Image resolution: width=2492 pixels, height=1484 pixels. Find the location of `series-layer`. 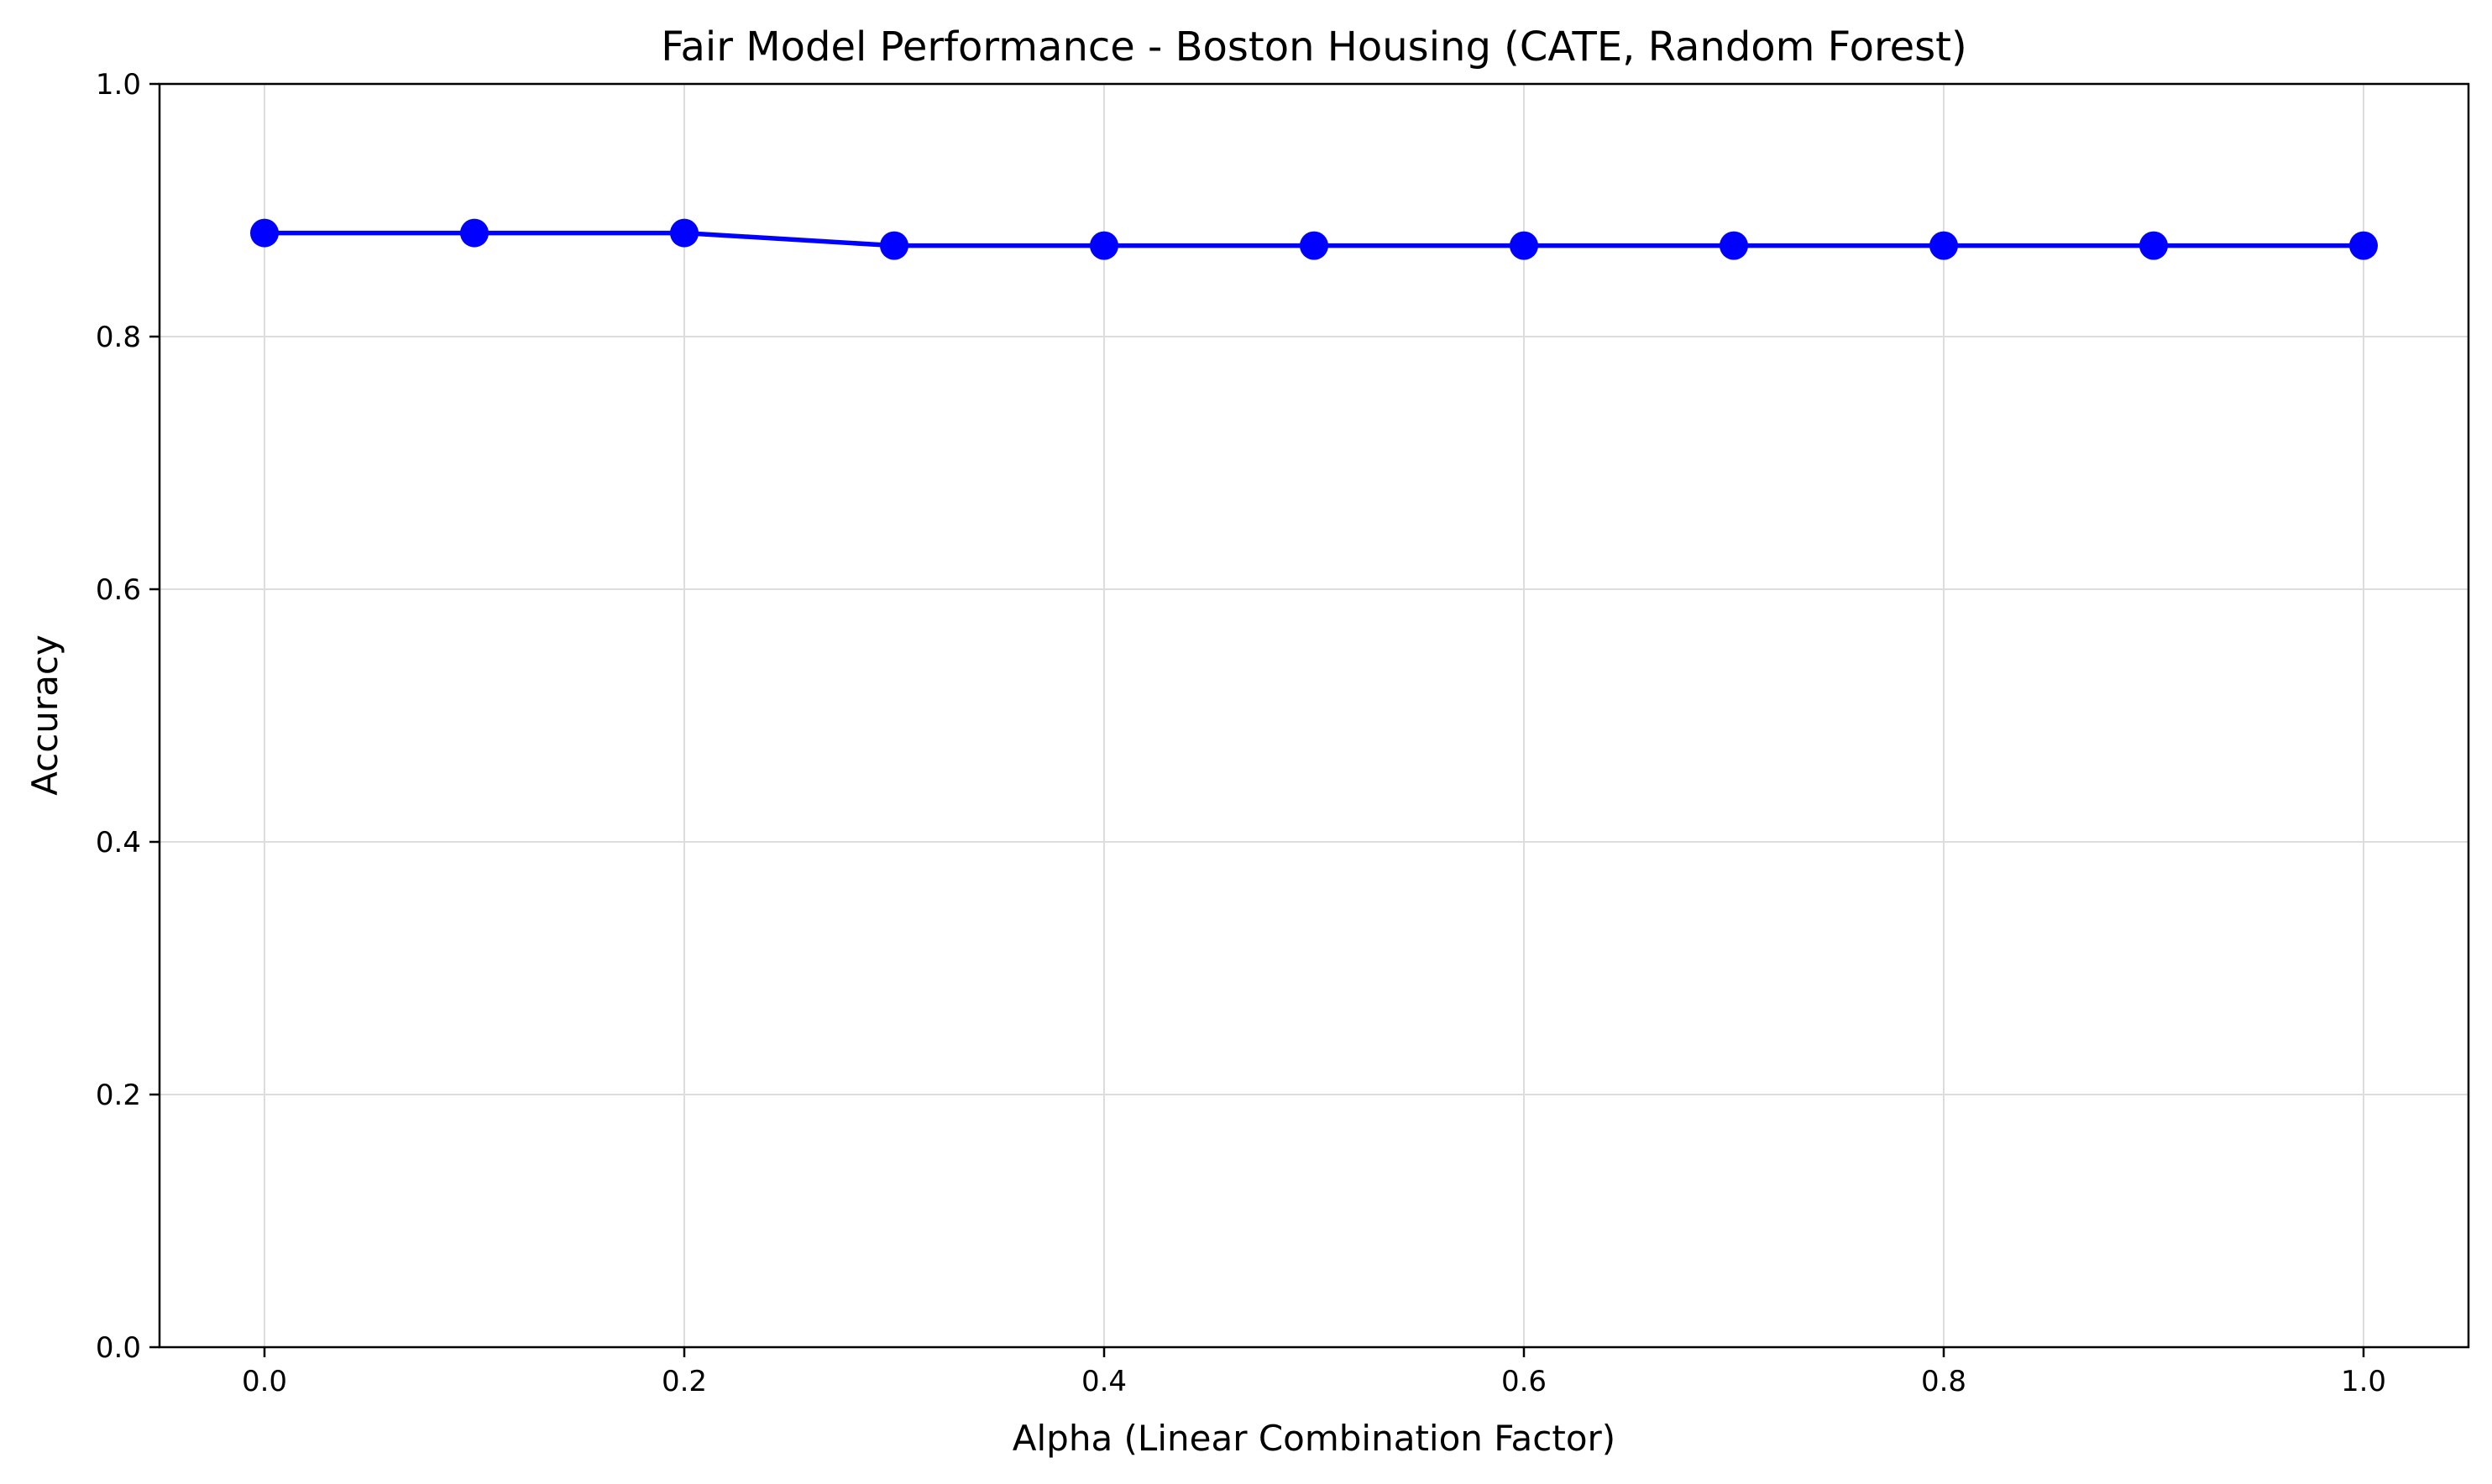

series-layer is located at coordinates (1314, 239).